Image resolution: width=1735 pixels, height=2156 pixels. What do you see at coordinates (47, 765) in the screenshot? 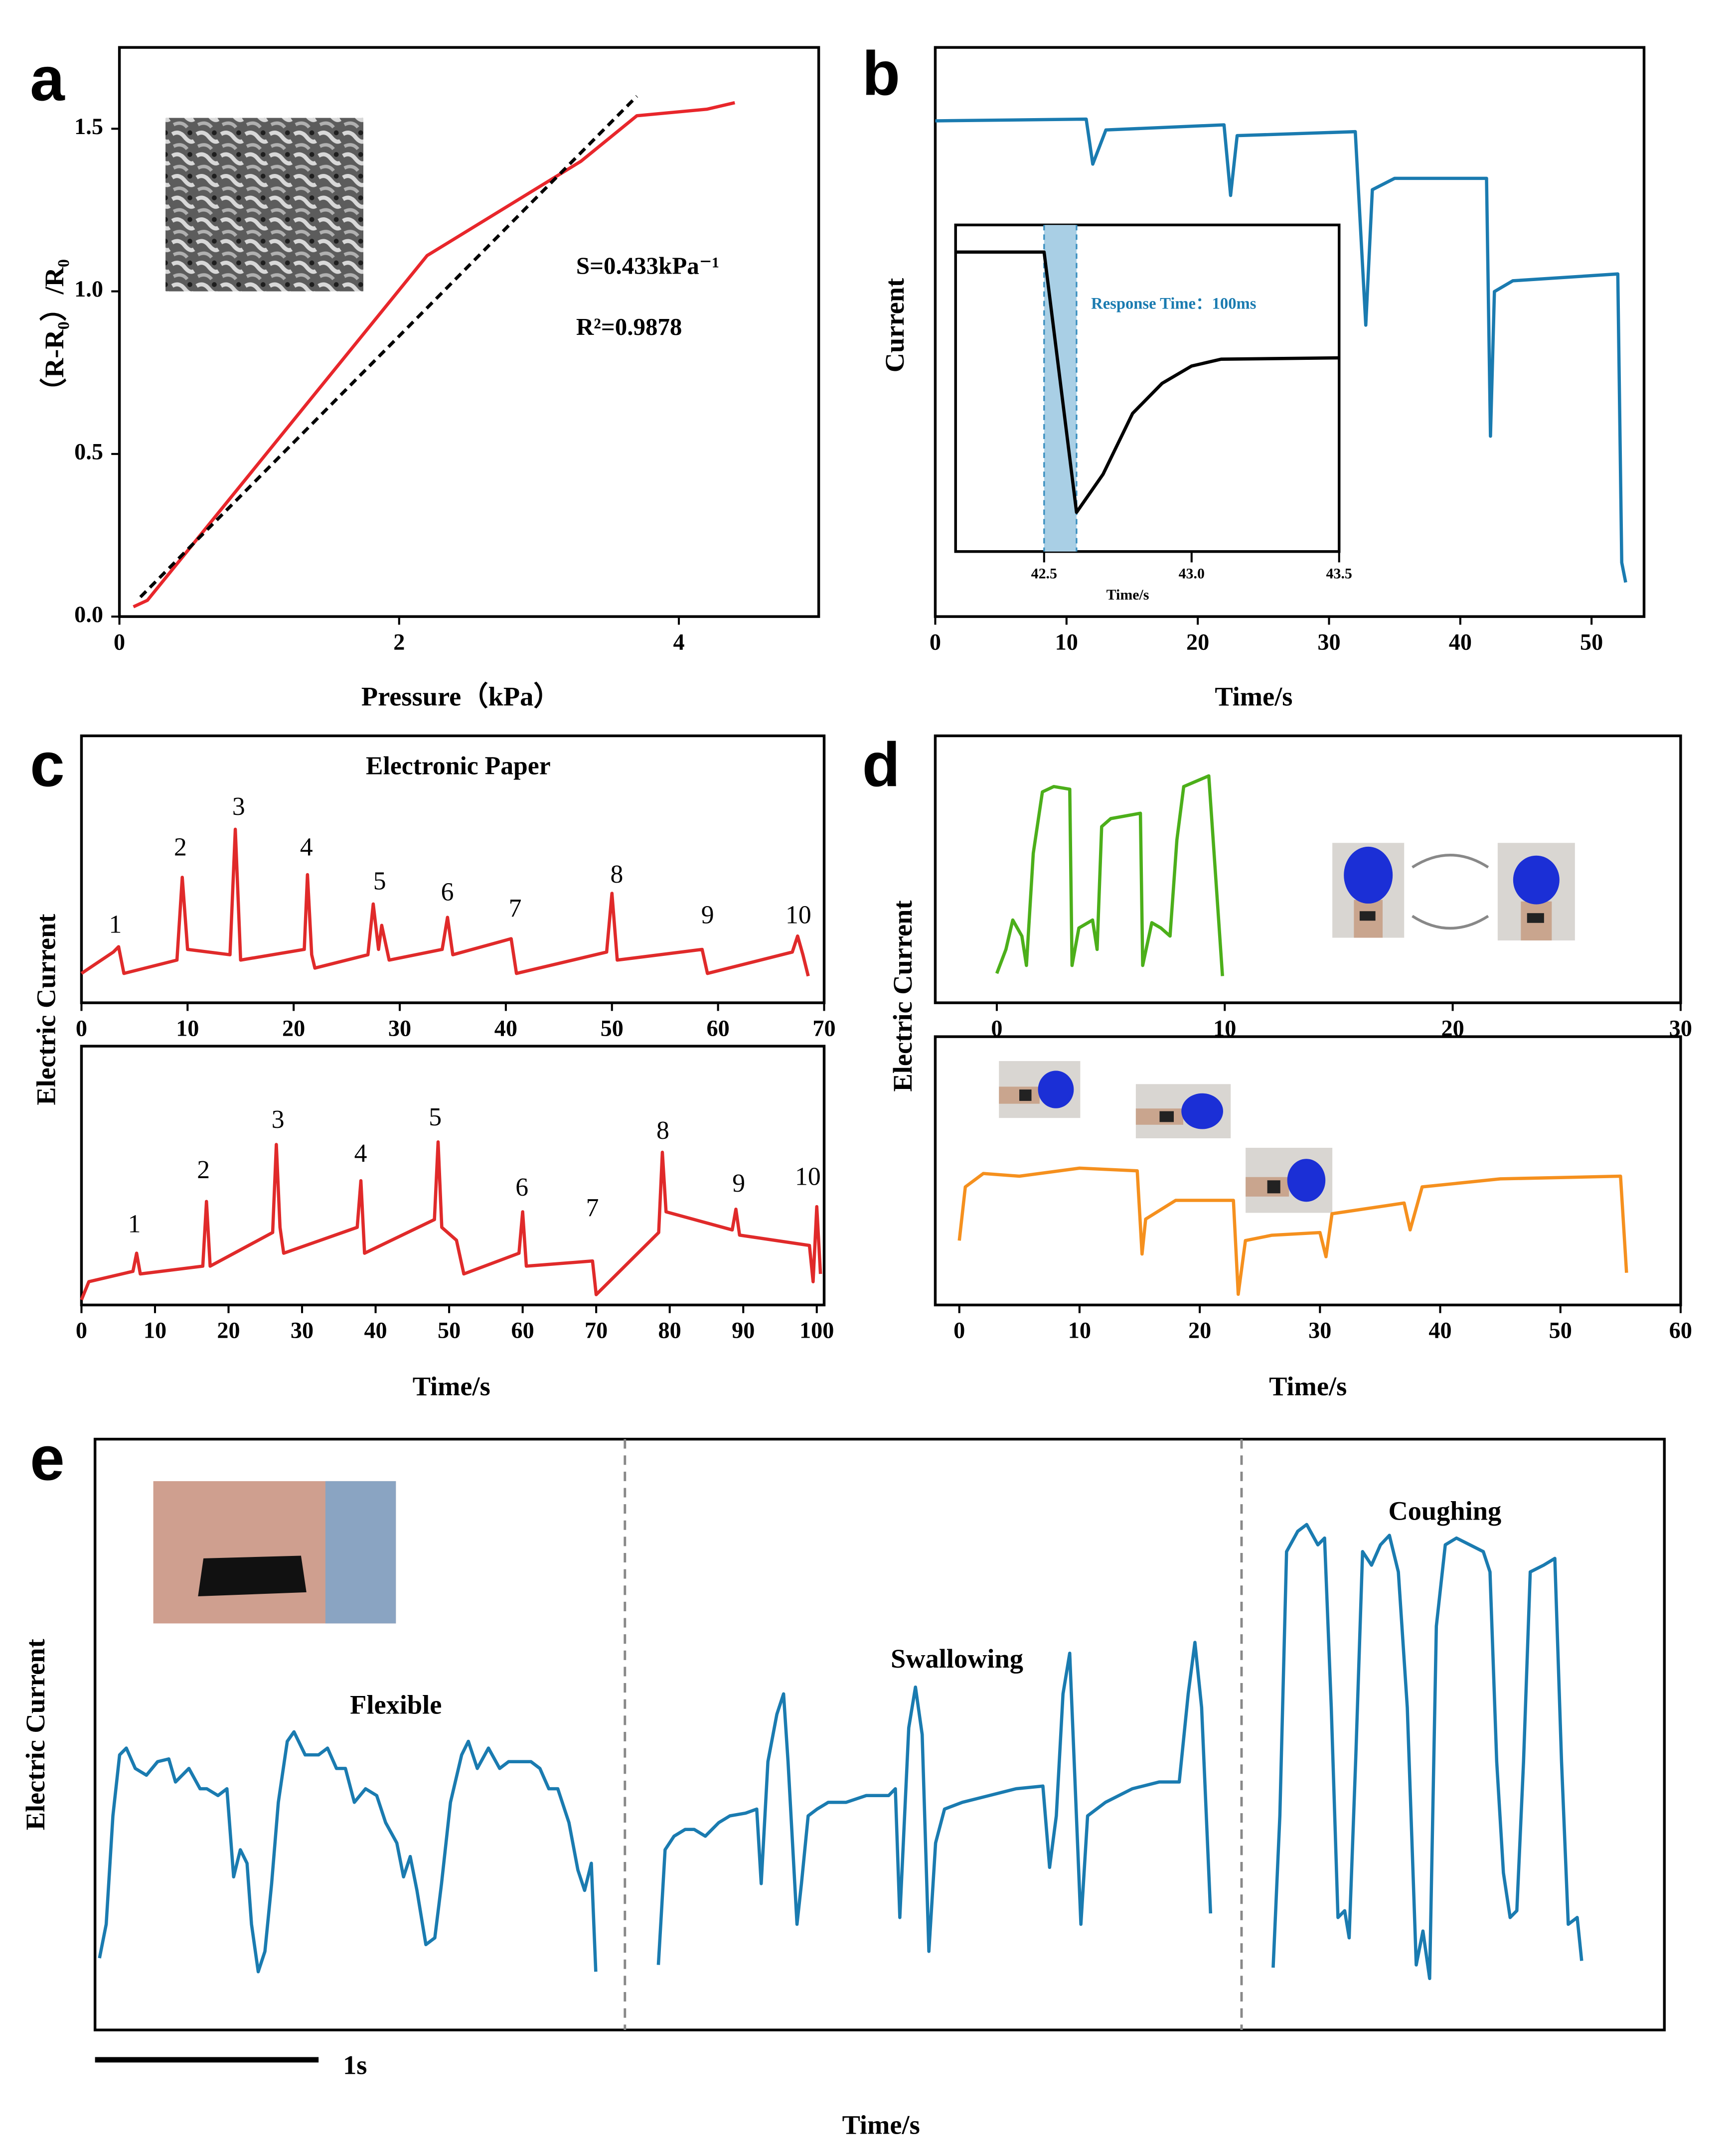
I see `panel-label: c` at bounding box center [47, 765].